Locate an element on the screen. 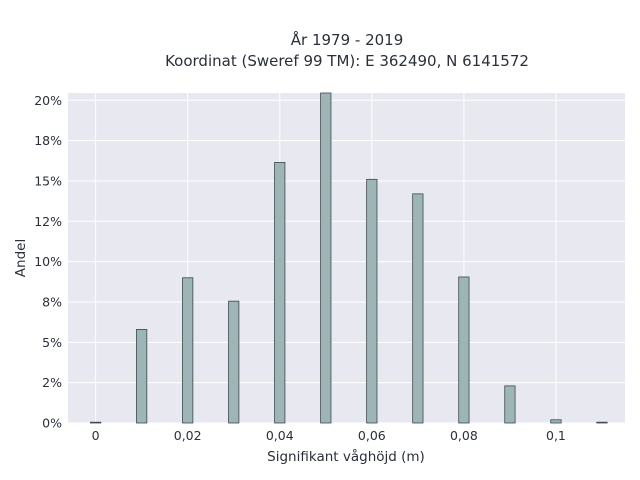 This screenshot has width=640, height=480. x-tick-label: 0,04 is located at coordinates (280, 435).